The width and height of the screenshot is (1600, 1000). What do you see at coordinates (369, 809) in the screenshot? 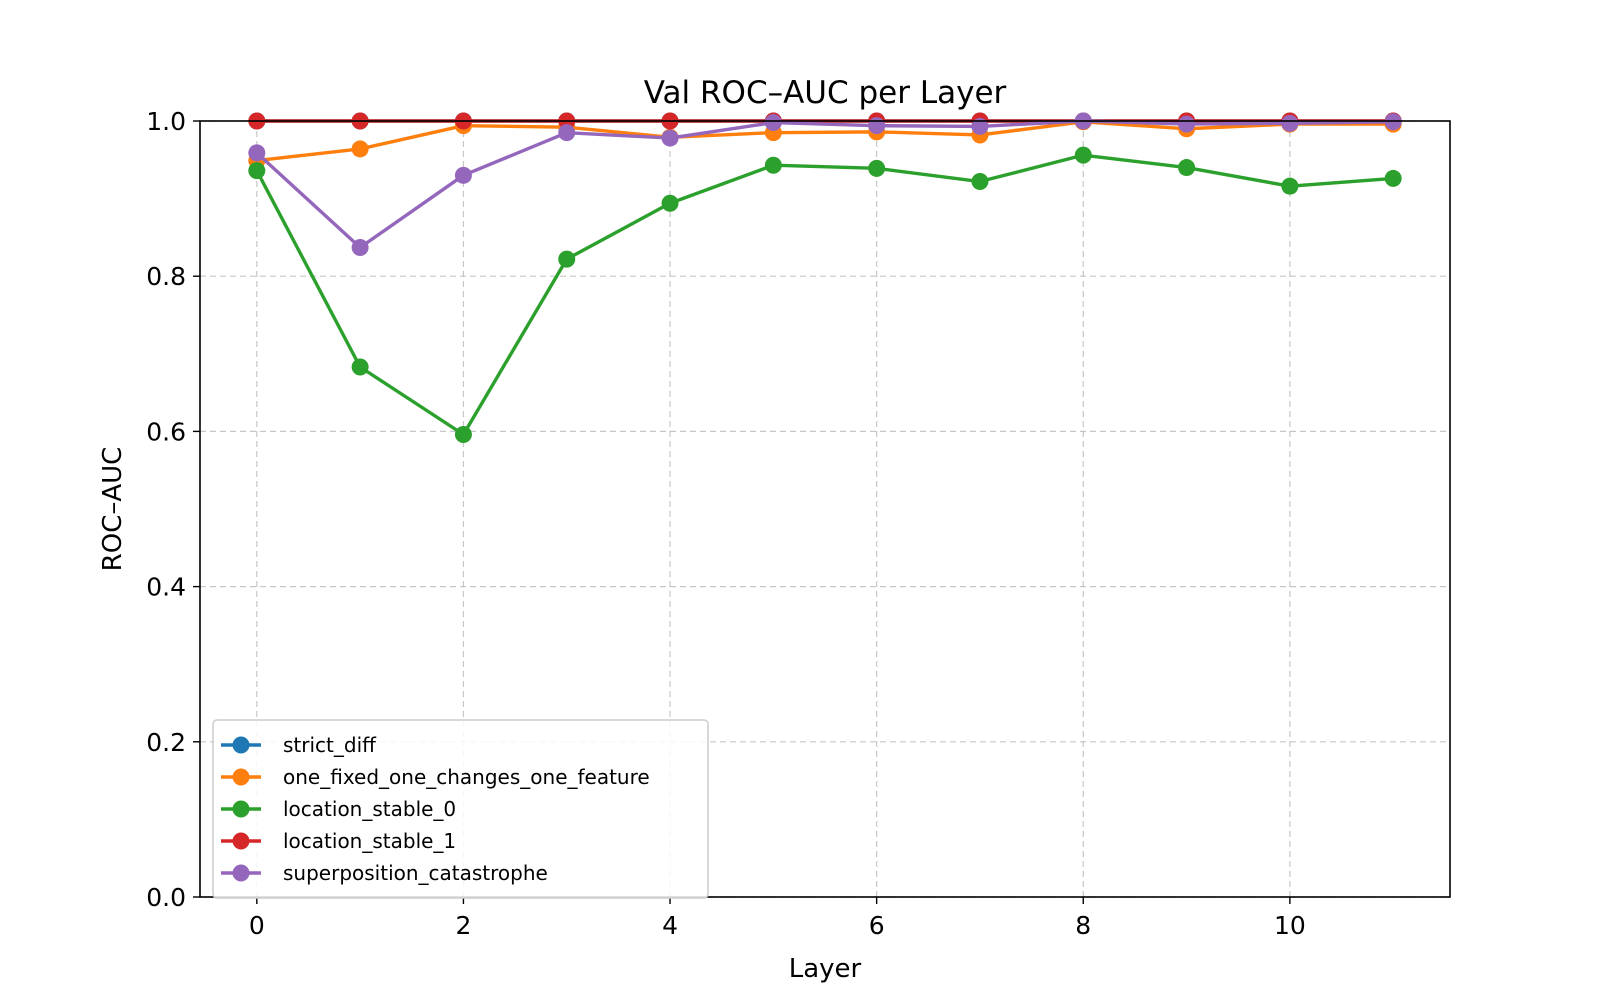
I see `legend-label: location_stable_0` at bounding box center [369, 809].